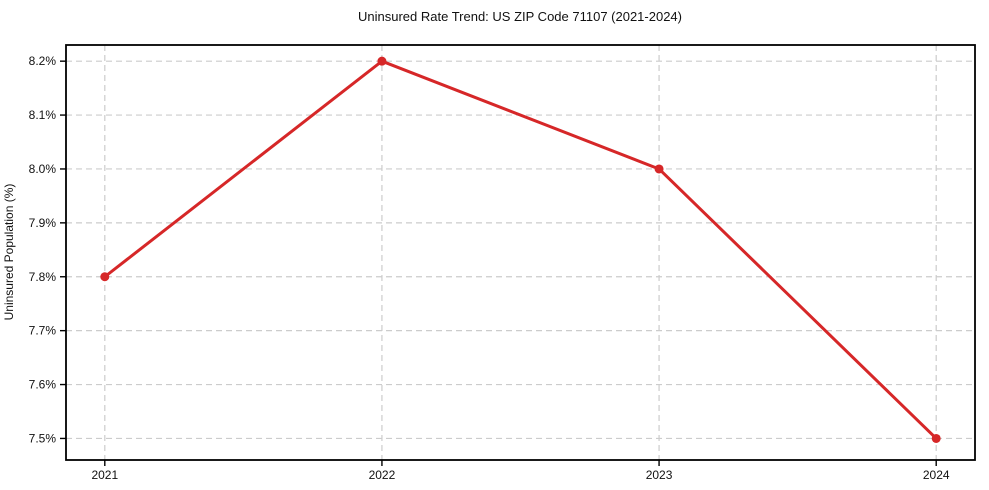  Describe the element at coordinates (43, 169) in the screenshot. I see `y-tick-label: 8.0%` at that location.